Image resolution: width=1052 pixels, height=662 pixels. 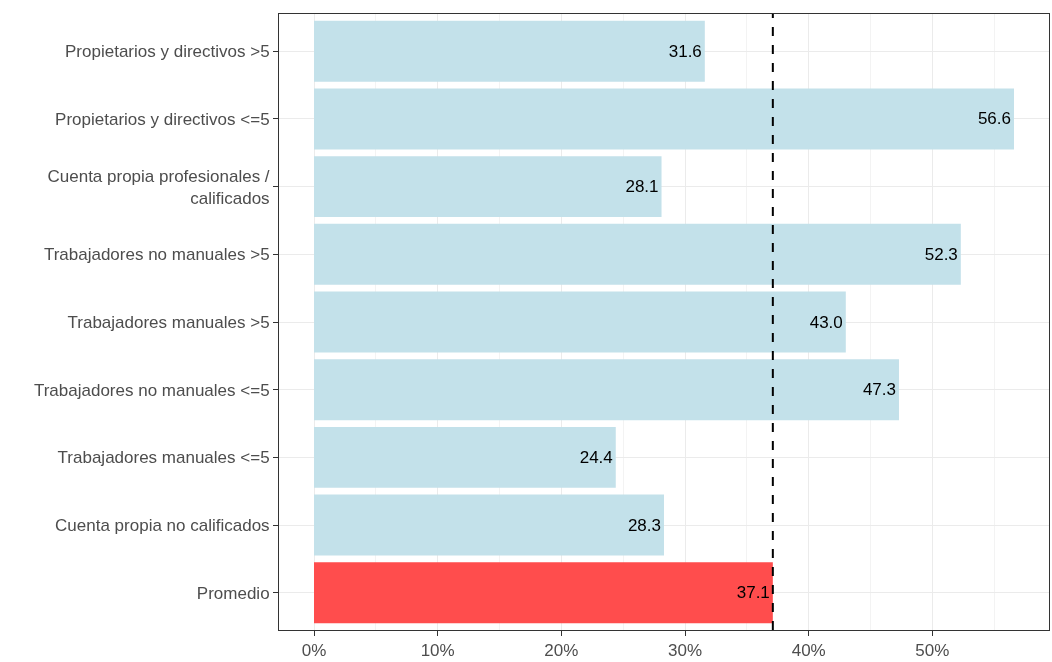 What do you see at coordinates (156, 255) in the screenshot?
I see `y-tick-label: Trabajadores no manuales >5` at bounding box center [156, 255].